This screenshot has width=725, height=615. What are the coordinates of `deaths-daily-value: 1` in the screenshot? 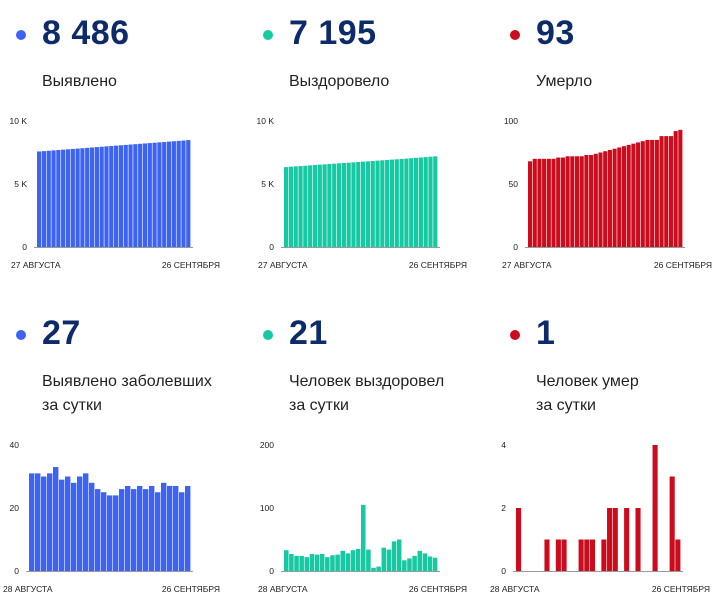 It's located at (546, 333).